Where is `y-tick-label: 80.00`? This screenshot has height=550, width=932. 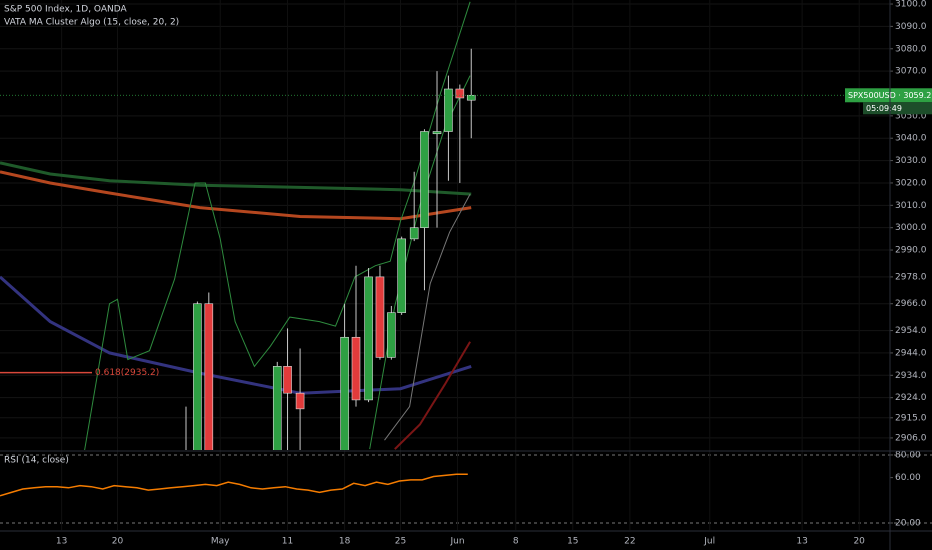 y-tick-label: 80.00 is located at coordinates (908, 455).